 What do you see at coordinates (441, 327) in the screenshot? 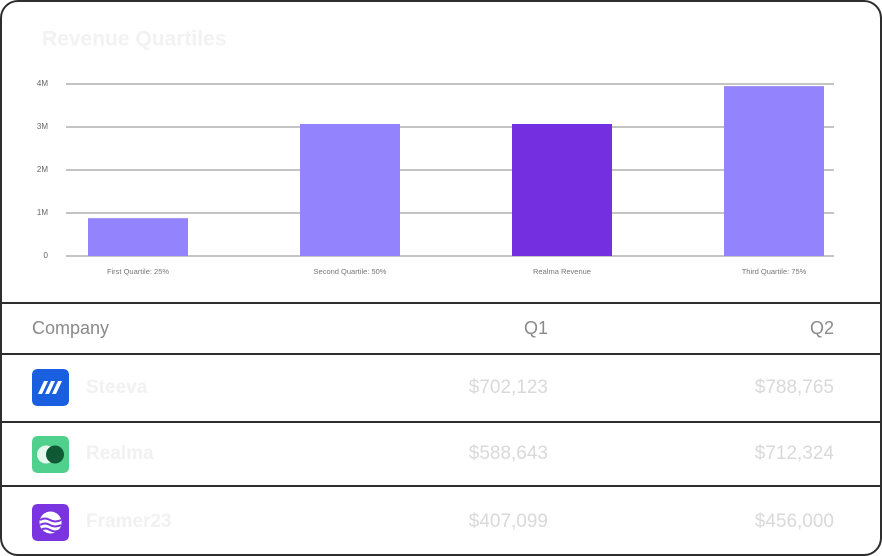
I see `table-header: Company Q1 Q2` at bounding box center [441, 327].